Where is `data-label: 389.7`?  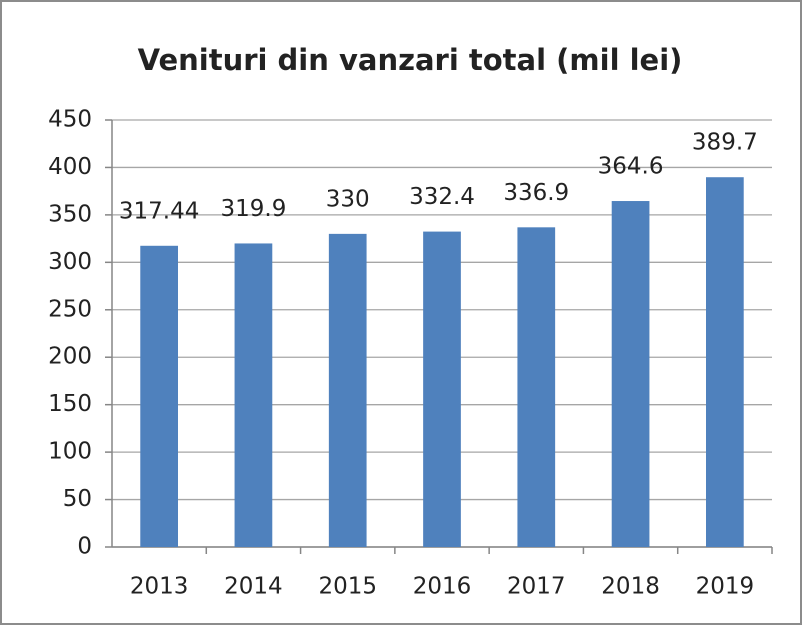
data-label: 389.7 is located at coordinates (725, 143).